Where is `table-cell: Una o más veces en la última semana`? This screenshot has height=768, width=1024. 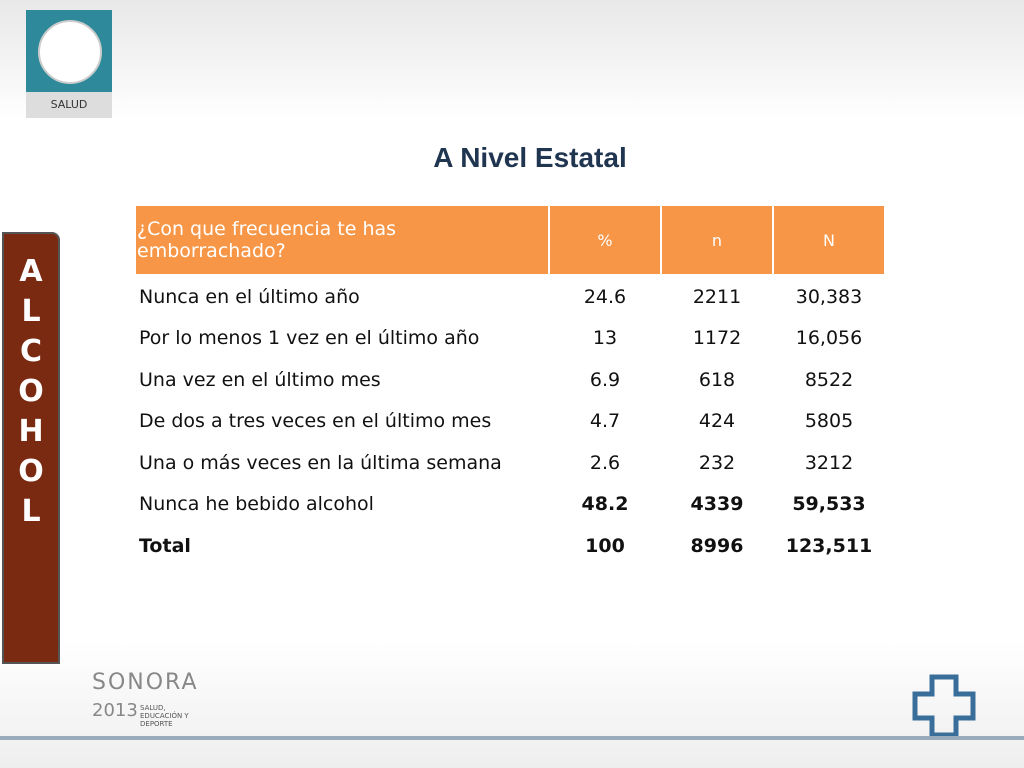
table-cell: Una o más veces en la última semana is located at coordinates (320, 462).